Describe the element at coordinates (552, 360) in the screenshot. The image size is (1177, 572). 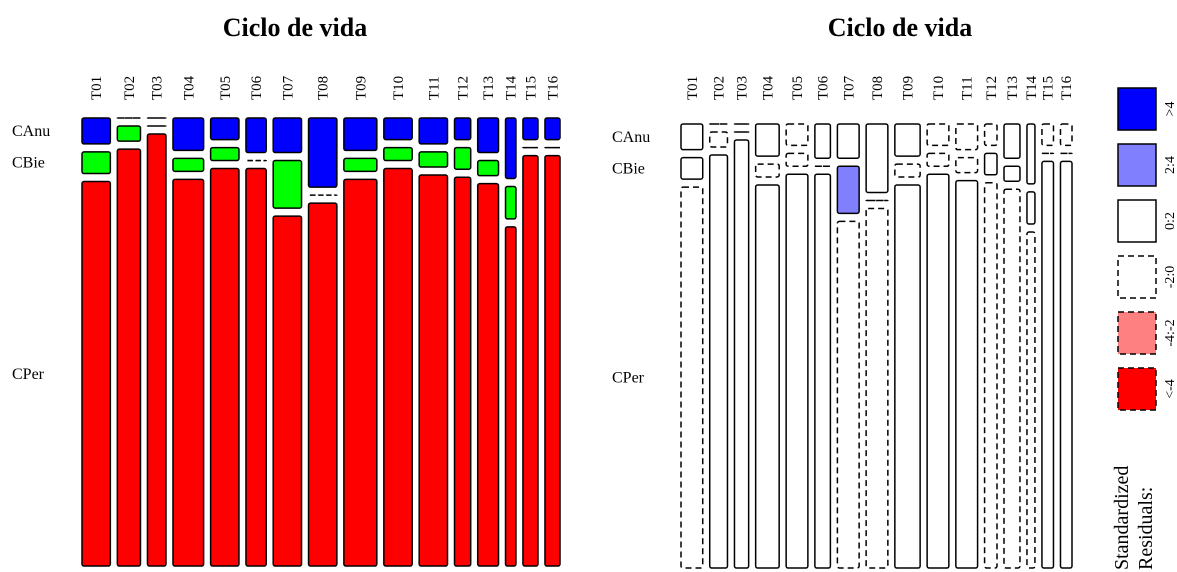
I see `left-tile-cper-t16` at that location.